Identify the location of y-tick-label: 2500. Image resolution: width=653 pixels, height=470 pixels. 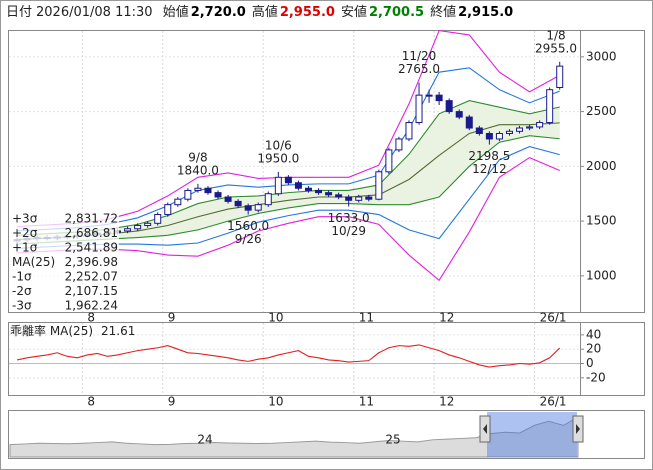
(601, 111).